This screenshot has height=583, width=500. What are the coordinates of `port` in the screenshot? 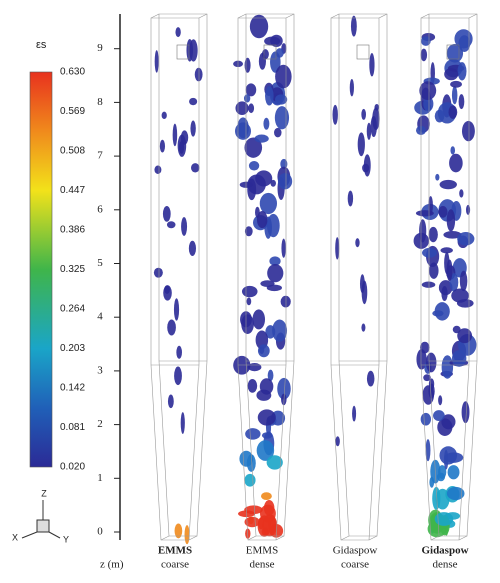 It's located at (453, 52).